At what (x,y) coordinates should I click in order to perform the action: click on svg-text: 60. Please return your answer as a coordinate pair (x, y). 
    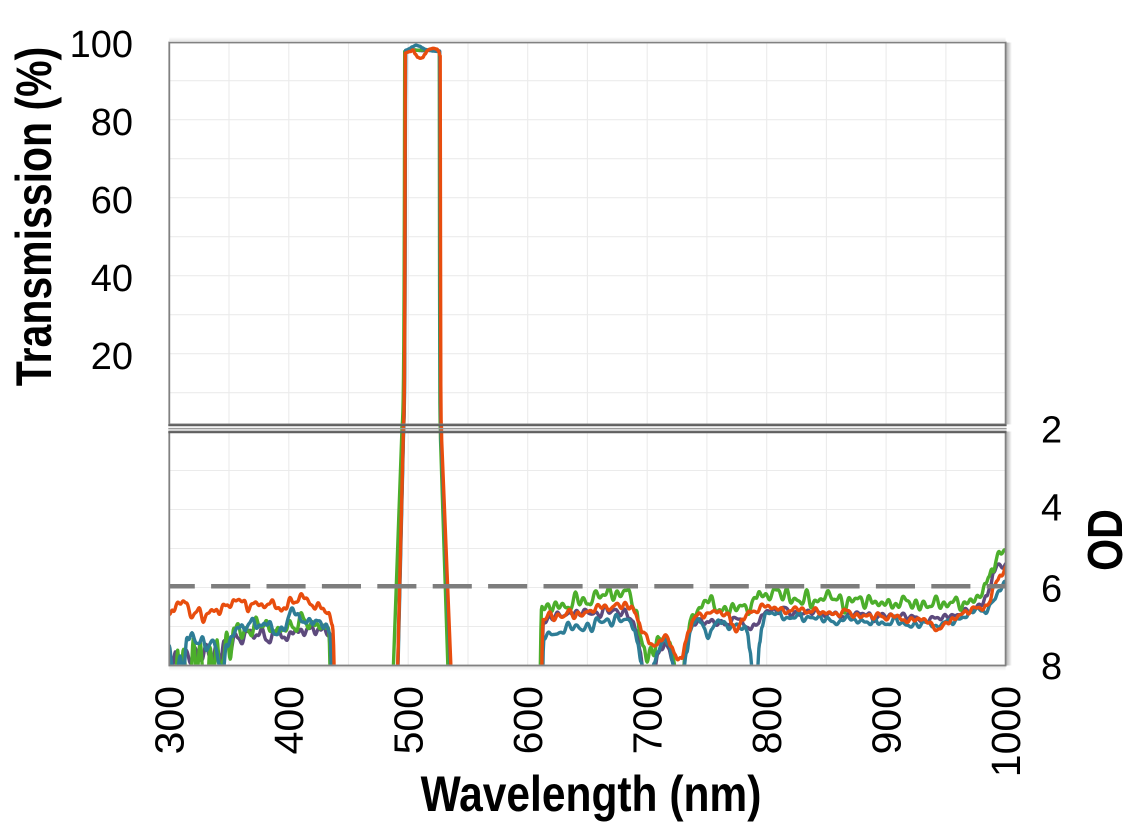
    Looking at the image, I should click on (112, 201).